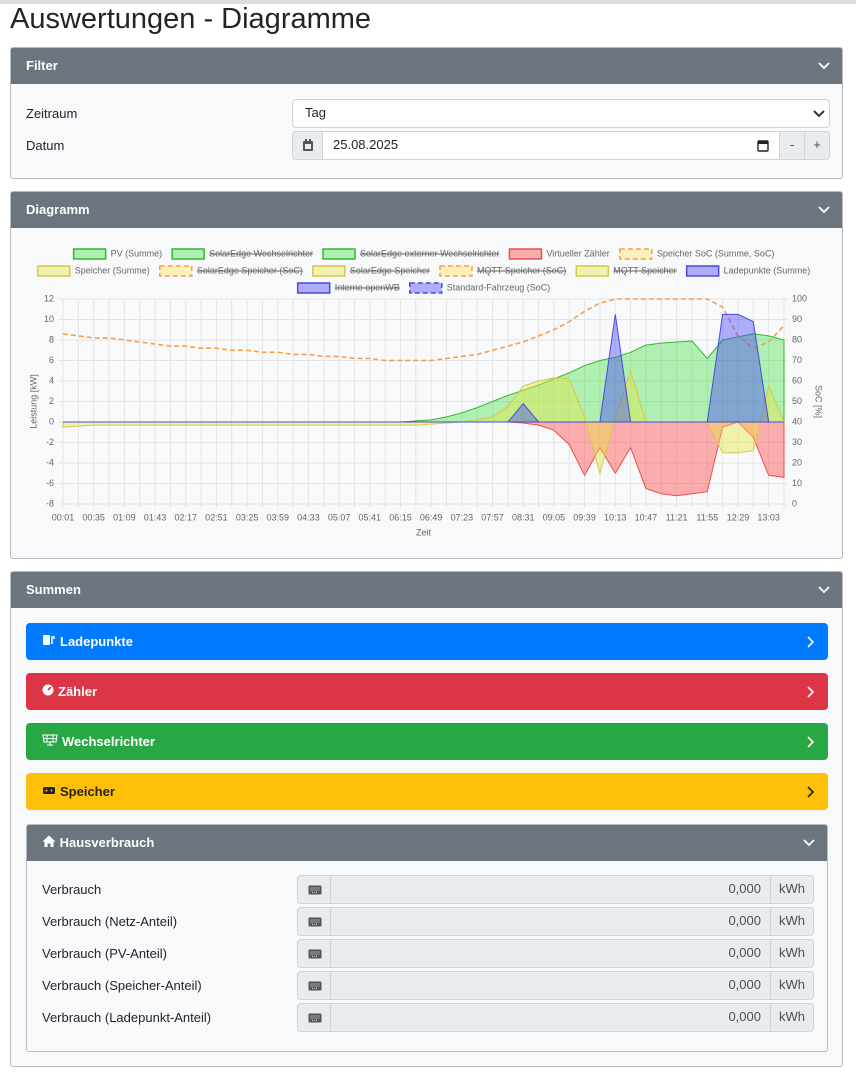  I want to click on button-label: Zähler, so click(78, 691).